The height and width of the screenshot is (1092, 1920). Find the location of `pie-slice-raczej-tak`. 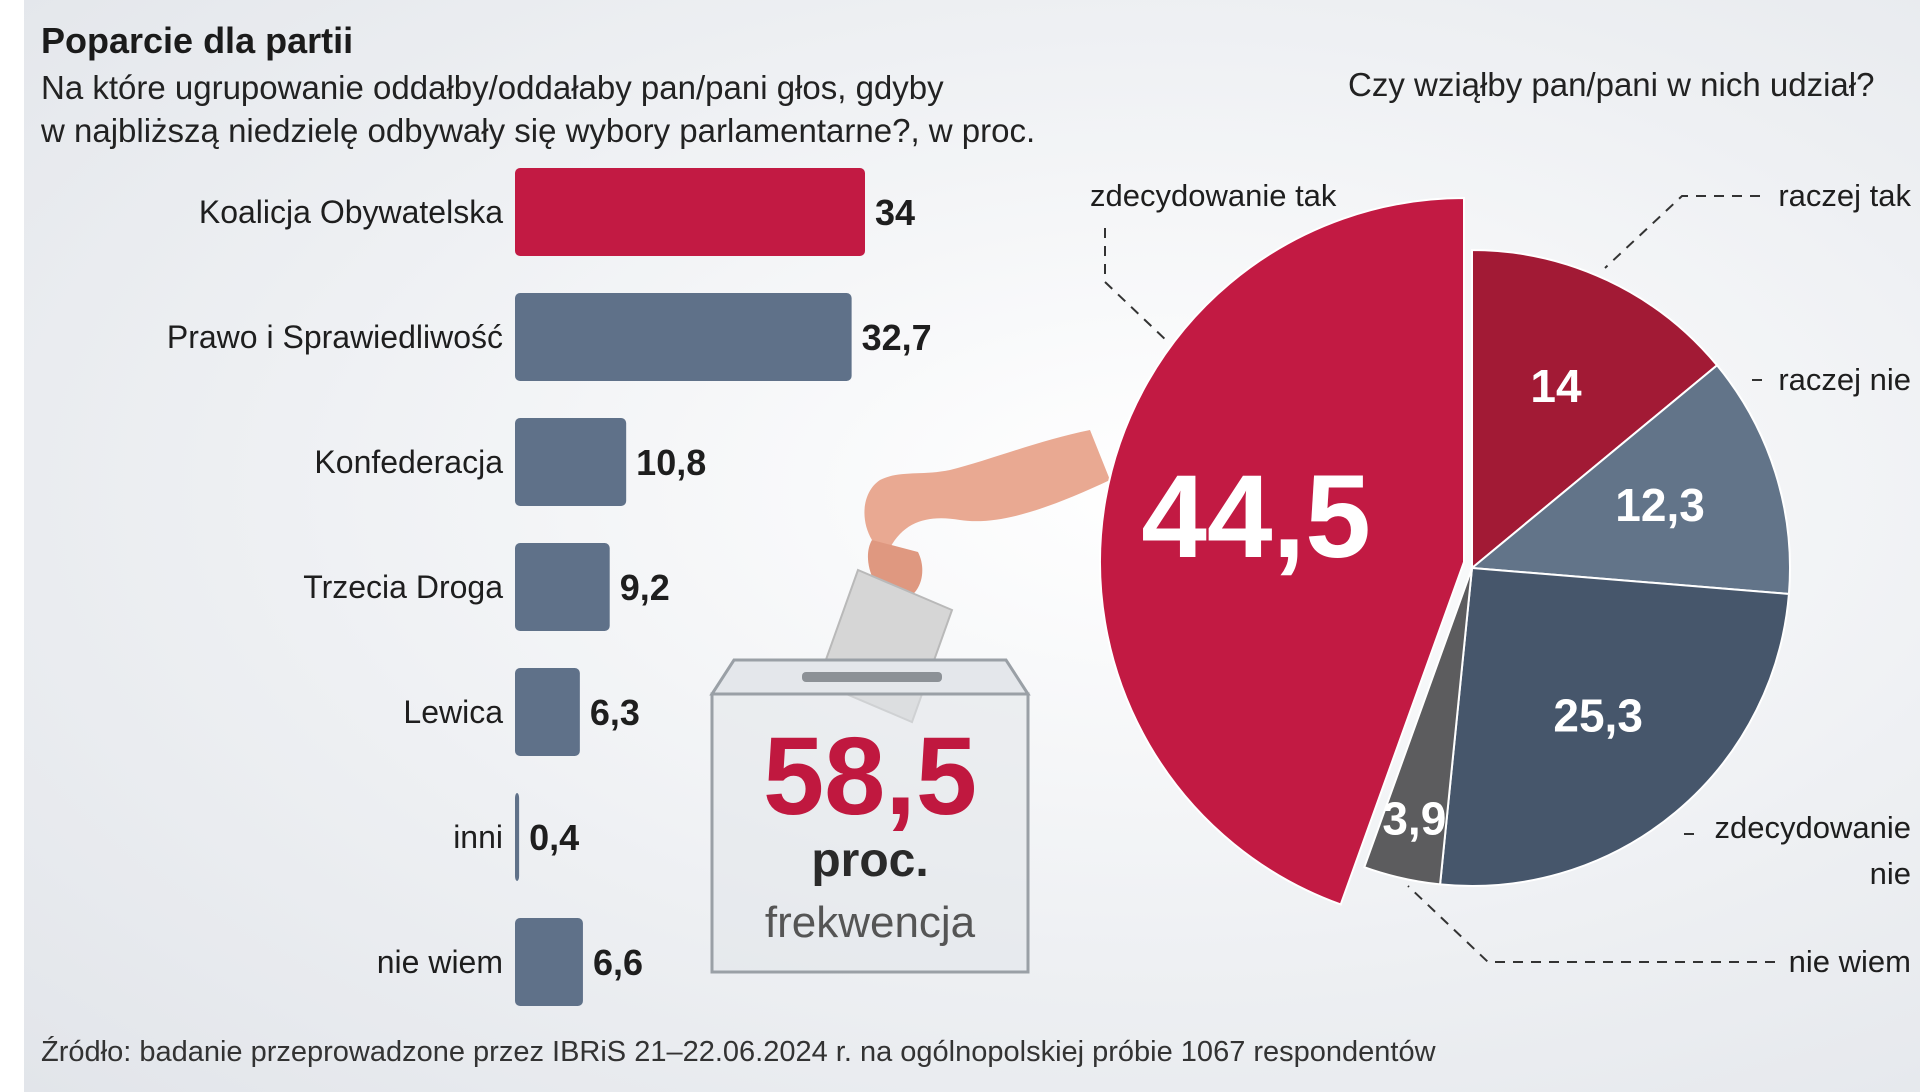

pie-slice-raczej-tak is located at coordinates (1595, 409).